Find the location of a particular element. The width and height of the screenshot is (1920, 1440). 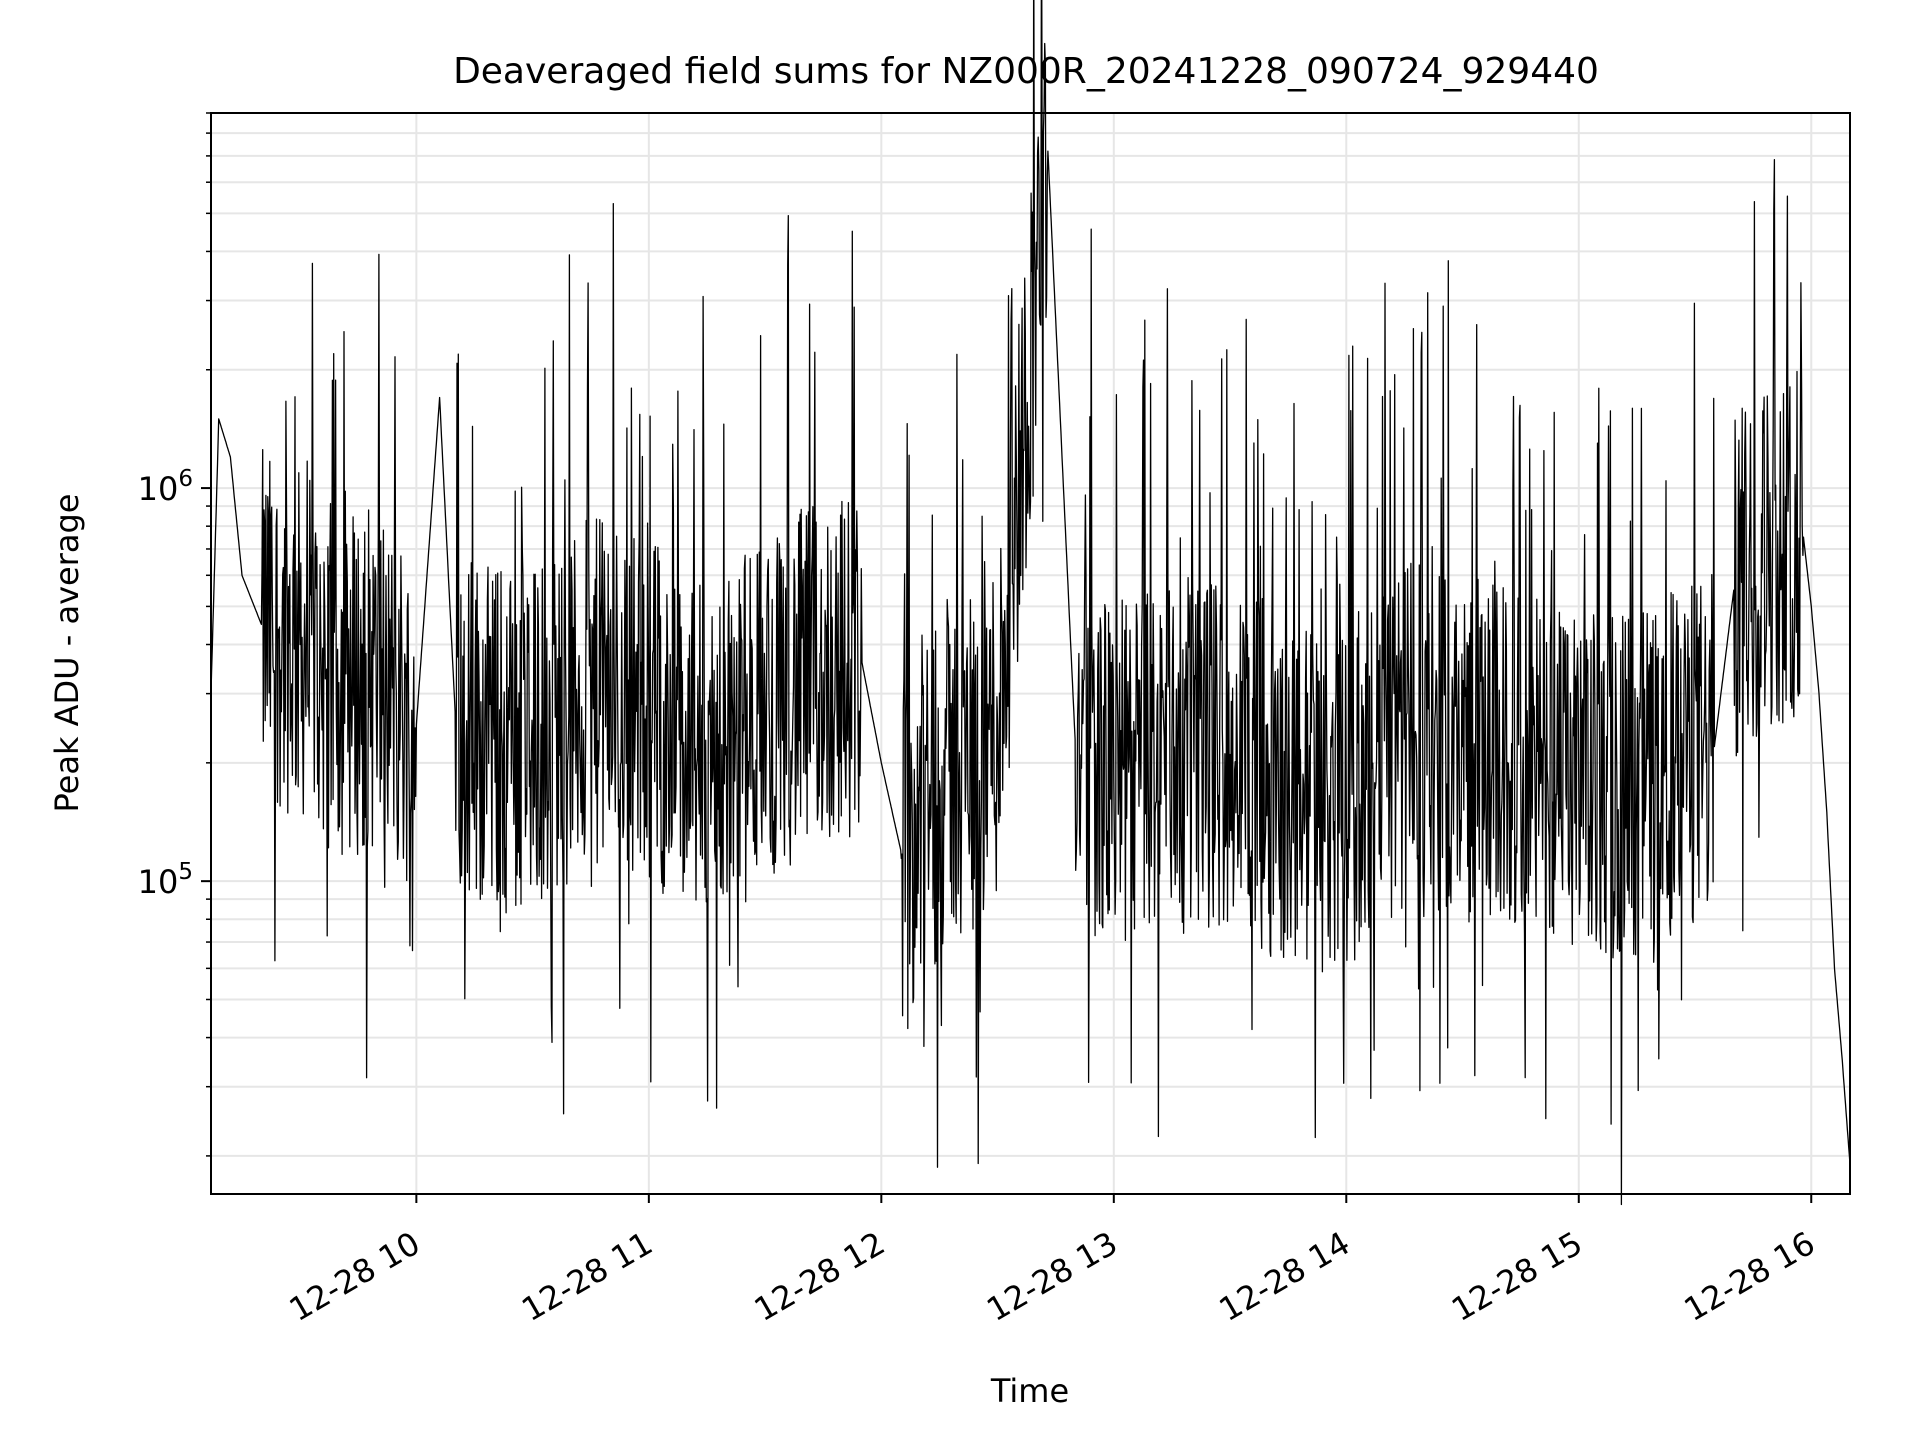

x-axis-label: Time is located at coordinates (1029, 1391).